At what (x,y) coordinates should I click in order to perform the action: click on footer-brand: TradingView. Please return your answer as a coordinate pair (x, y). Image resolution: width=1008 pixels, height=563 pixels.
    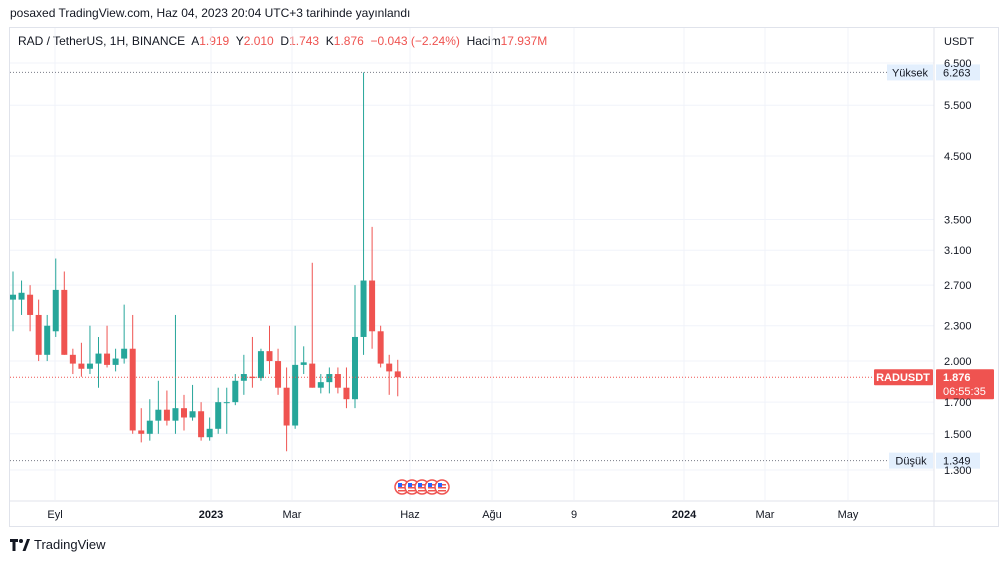
    Looking at the image, I should click on (58, 544).